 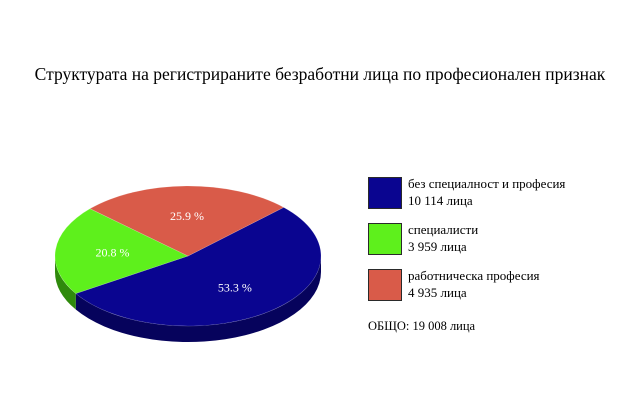 What do you see at coordinates (443, 229) in the screenshot?
I see `legend-label: специалисти` at bounding box center [443, 229].